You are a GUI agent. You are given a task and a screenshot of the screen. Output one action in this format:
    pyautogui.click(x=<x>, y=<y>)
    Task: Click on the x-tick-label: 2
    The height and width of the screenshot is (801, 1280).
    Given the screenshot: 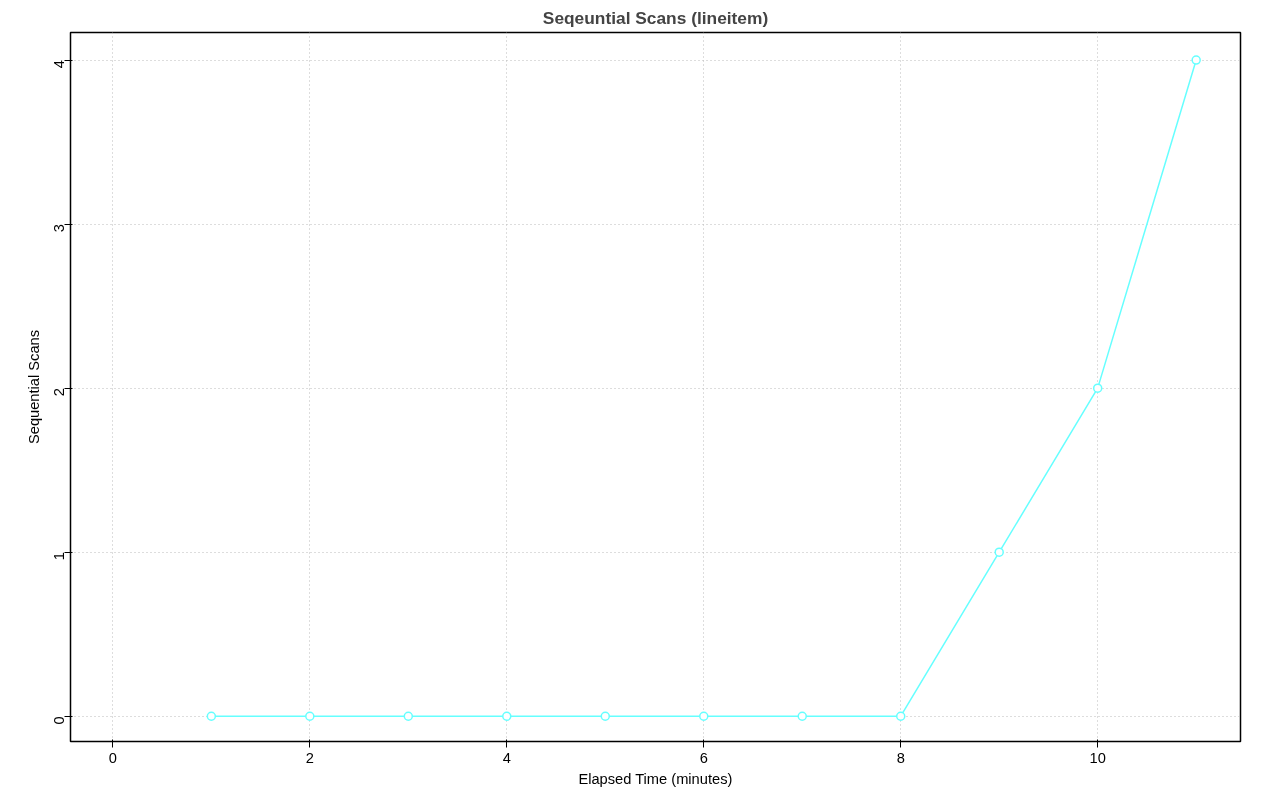 What is the action you would take?
    pyautogui.click(x=309, y=757)
    